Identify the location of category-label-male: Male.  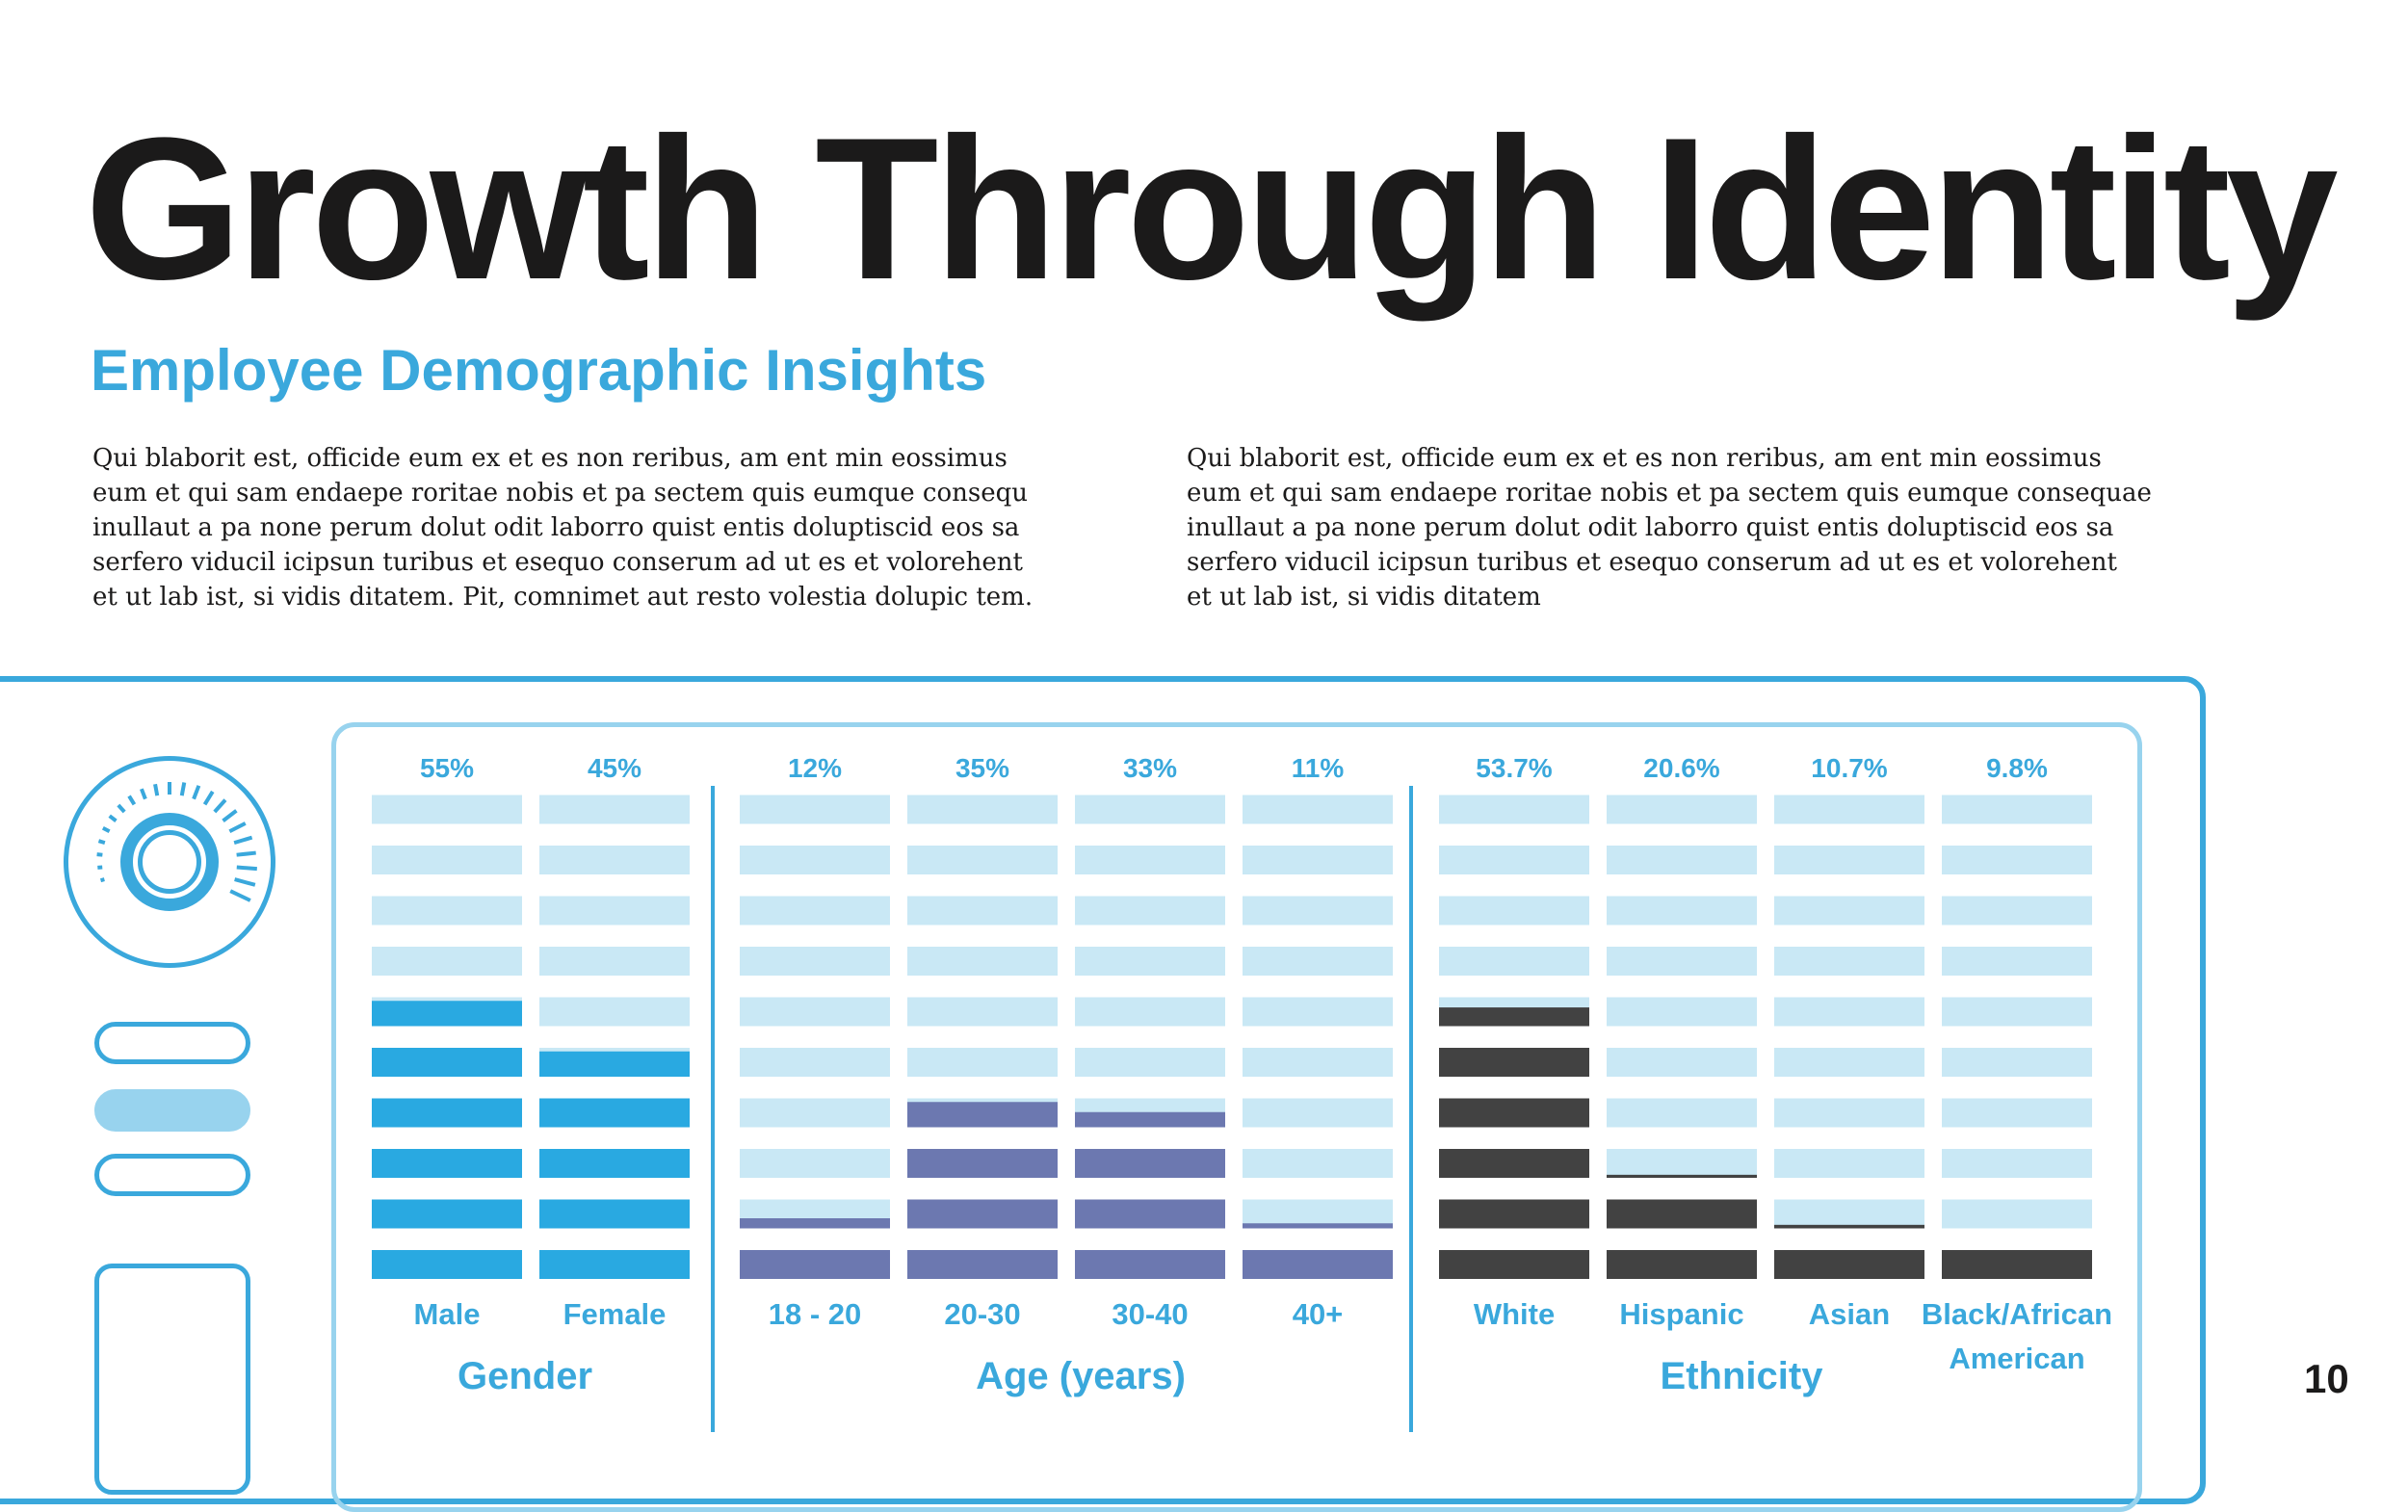
(447, 1314).